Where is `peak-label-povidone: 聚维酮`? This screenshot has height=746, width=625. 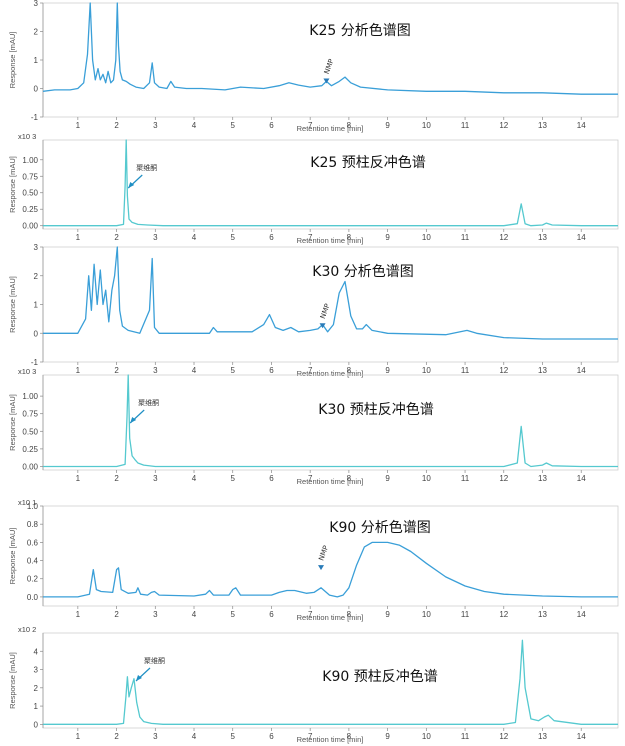 peak-label-povidone: 聚维酮 is located at coordinates (148, 402).